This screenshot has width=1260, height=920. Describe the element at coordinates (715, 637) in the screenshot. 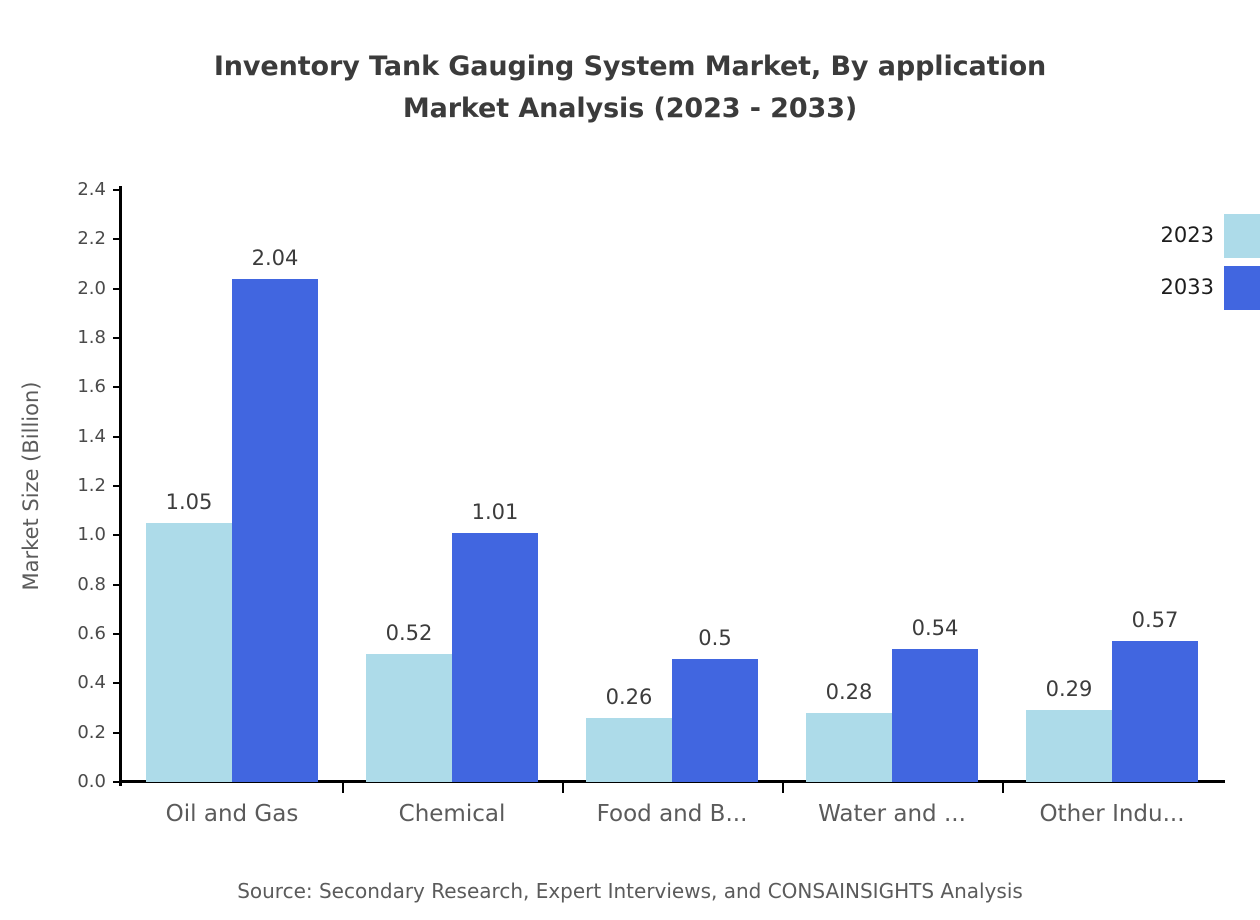

I see `bar-value-label: 0.5` at that location.